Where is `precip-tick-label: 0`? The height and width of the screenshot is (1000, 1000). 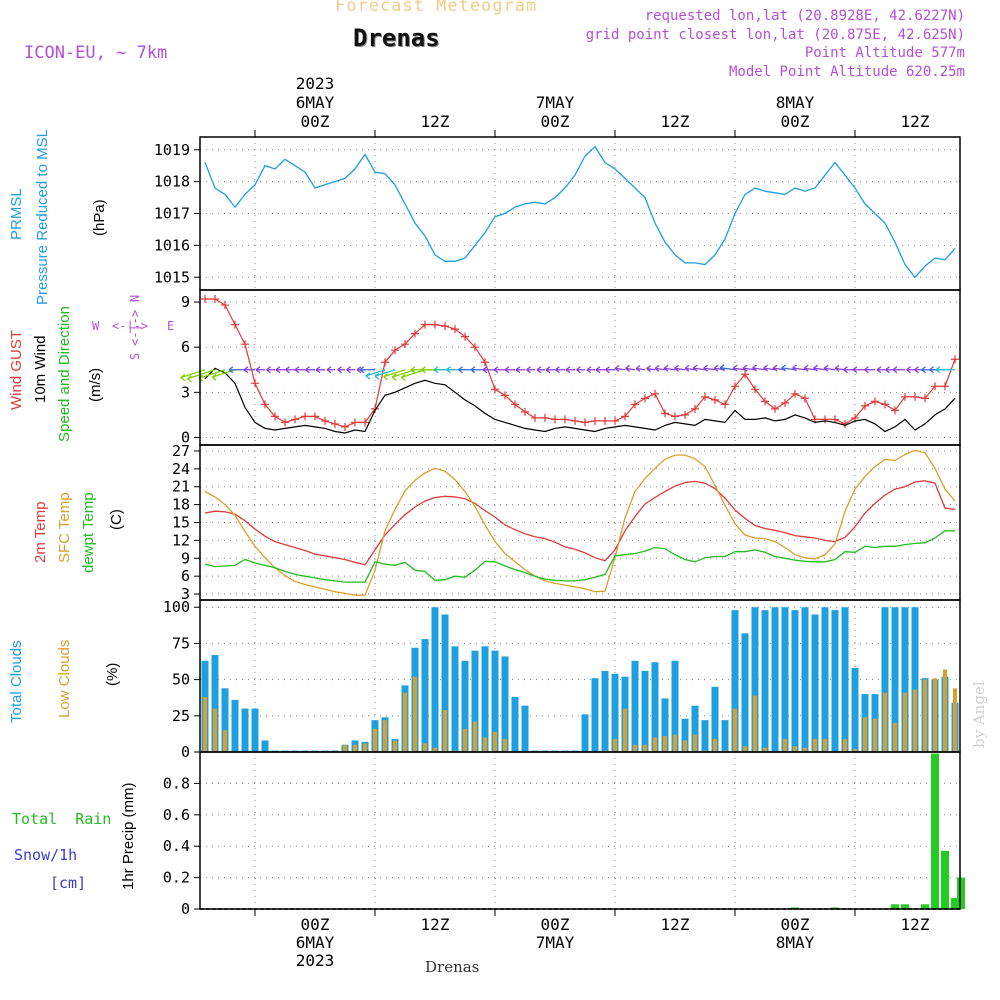 precip-tick-label: 0 is located at coordinates (185, 909).